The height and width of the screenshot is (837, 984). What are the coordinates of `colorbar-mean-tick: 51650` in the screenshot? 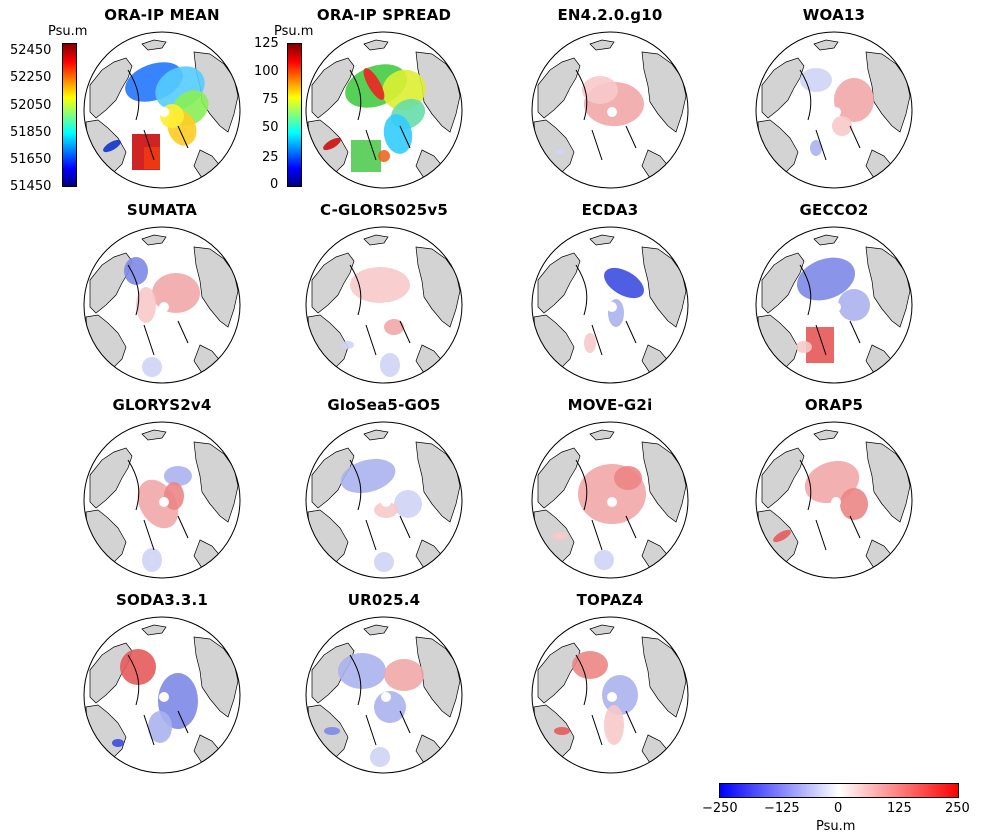 It's located at (31, 159).